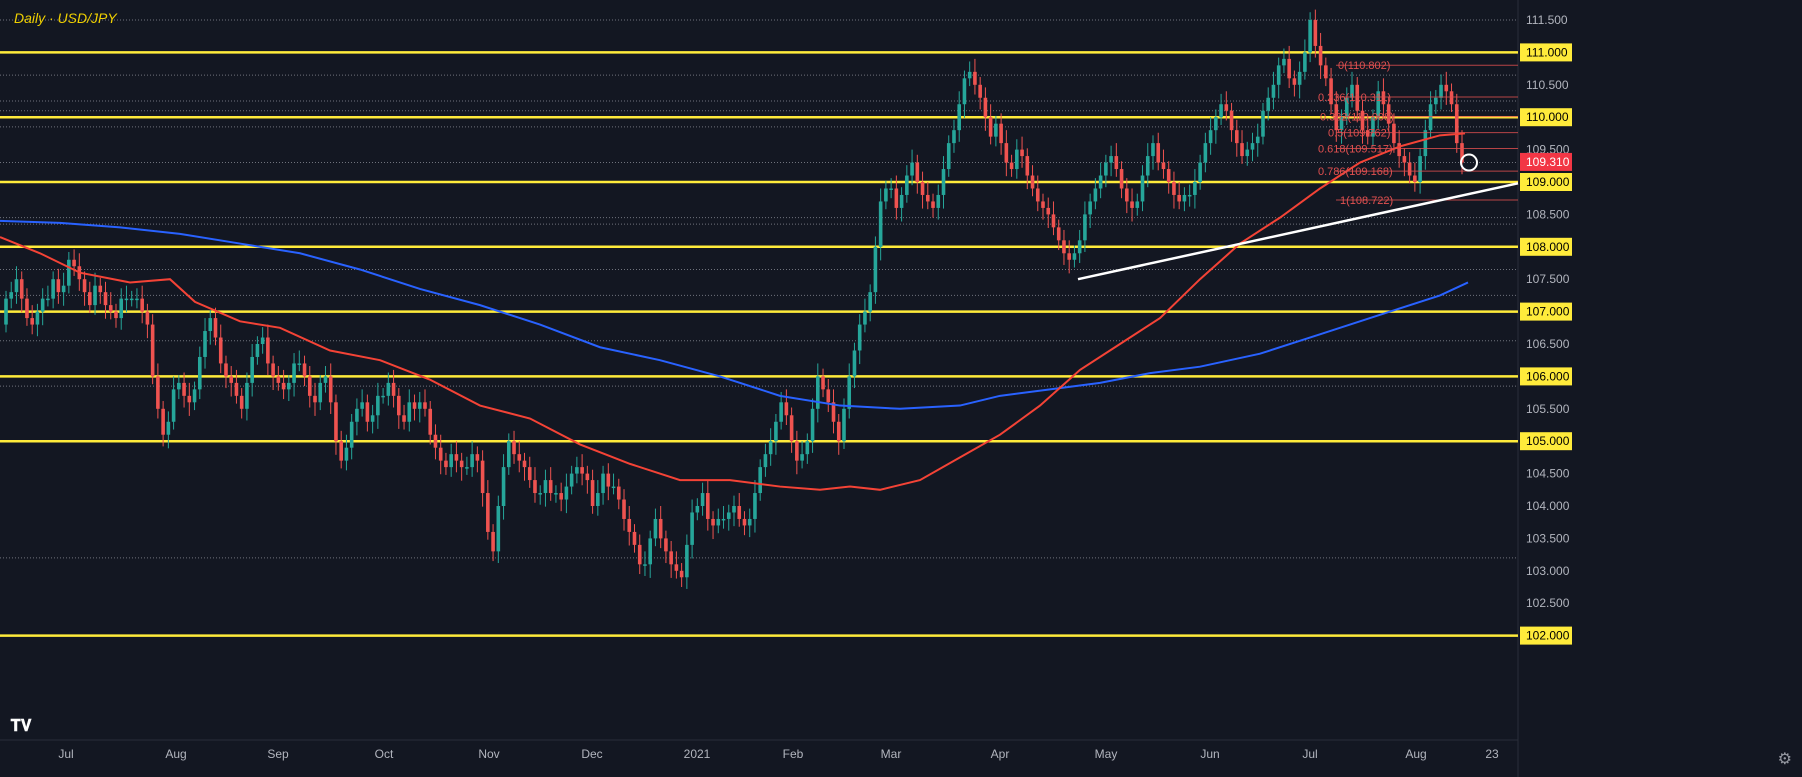 Image resolution: width=1802 pixels, height=777 pixels. What do you see at coordinates (1492, 754) in the screenshot?
I see `x-tick-label: 23` at bounding box center [1492, 754].